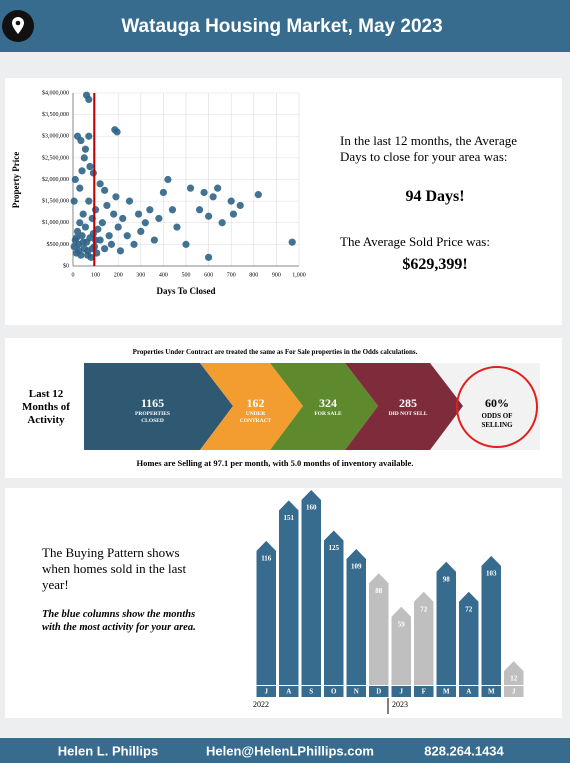 The width and height of the screenshot is (570, 763). I want to click on y-axis-label: Property Price, so click(16, 180).